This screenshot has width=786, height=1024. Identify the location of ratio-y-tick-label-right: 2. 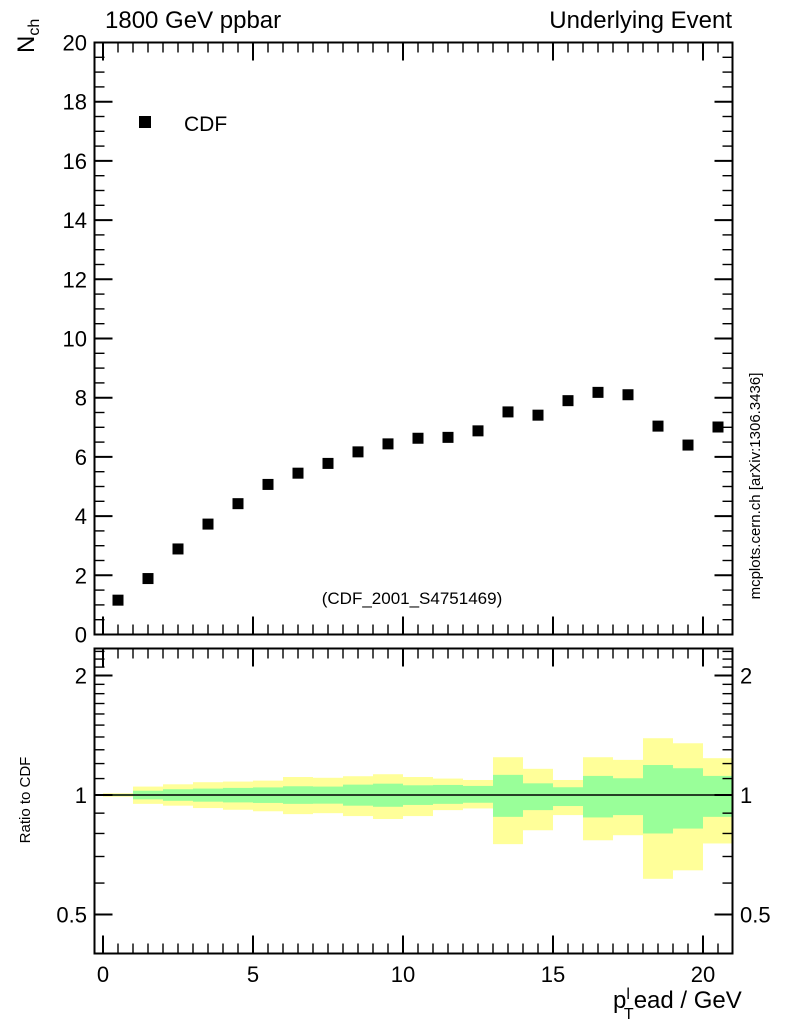
(746, 676).